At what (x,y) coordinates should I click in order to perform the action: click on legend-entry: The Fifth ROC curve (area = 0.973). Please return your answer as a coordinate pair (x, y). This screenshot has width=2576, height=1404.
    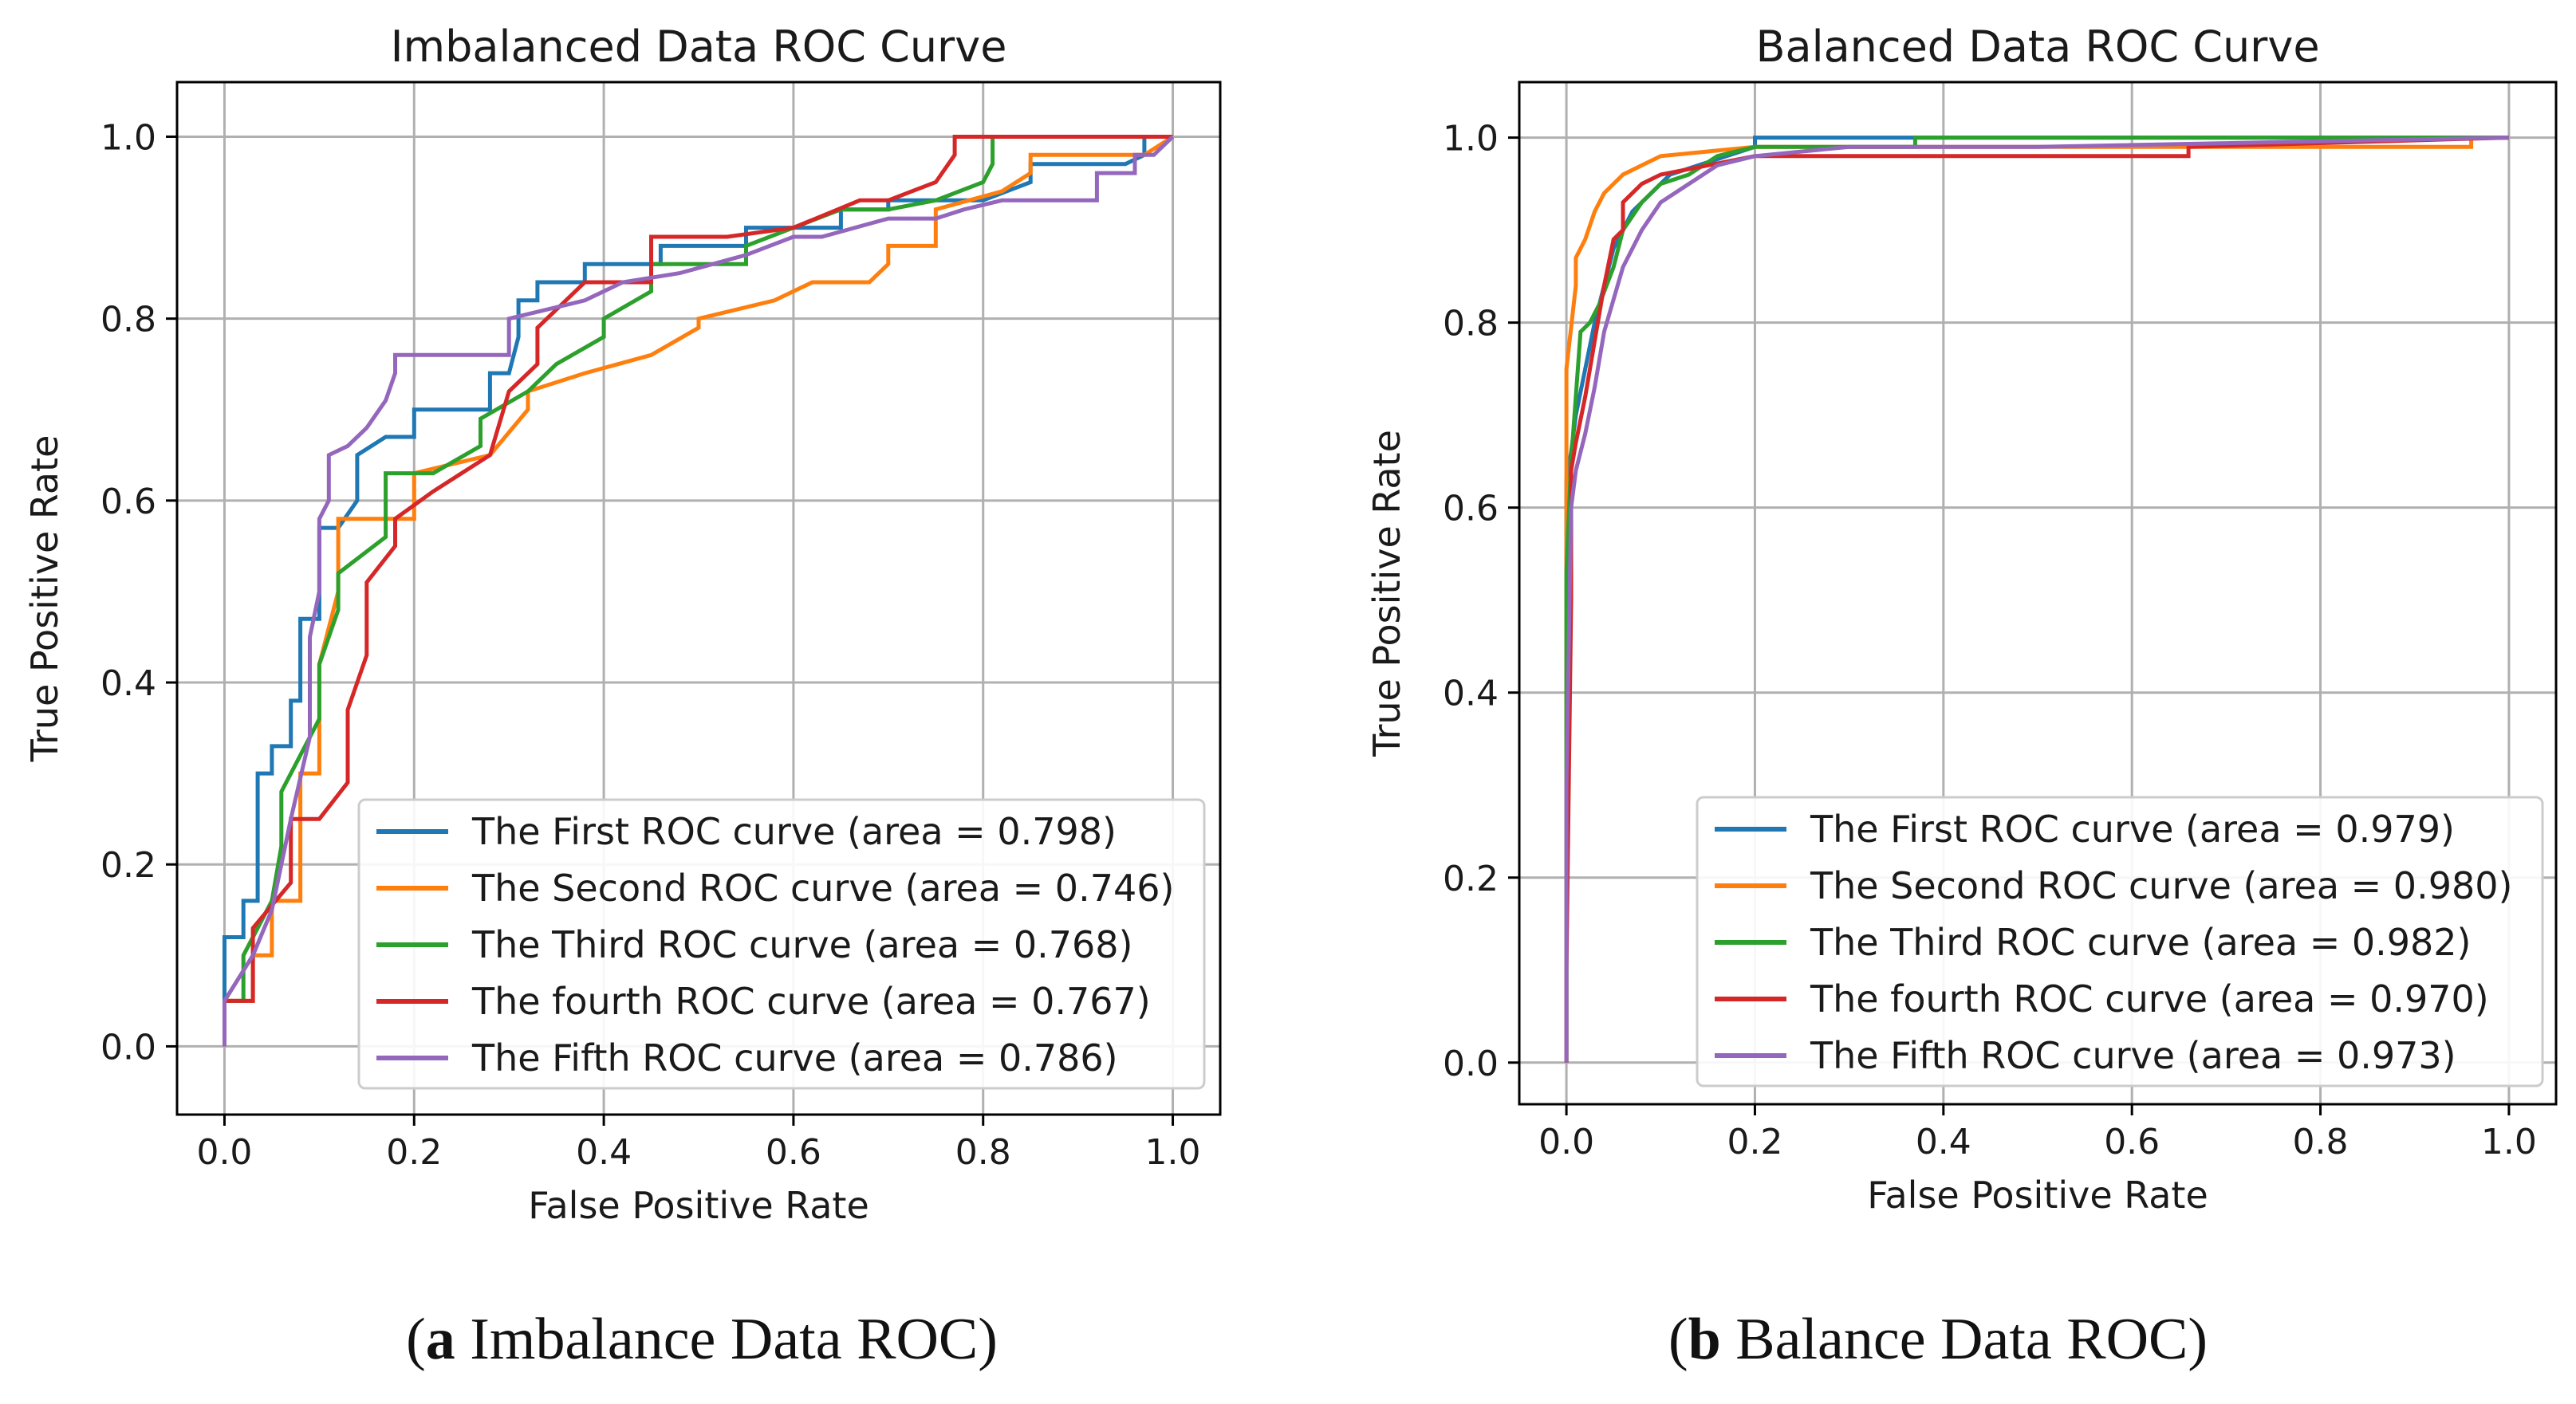
    Looking at the image, I should click on (2133, 1055).